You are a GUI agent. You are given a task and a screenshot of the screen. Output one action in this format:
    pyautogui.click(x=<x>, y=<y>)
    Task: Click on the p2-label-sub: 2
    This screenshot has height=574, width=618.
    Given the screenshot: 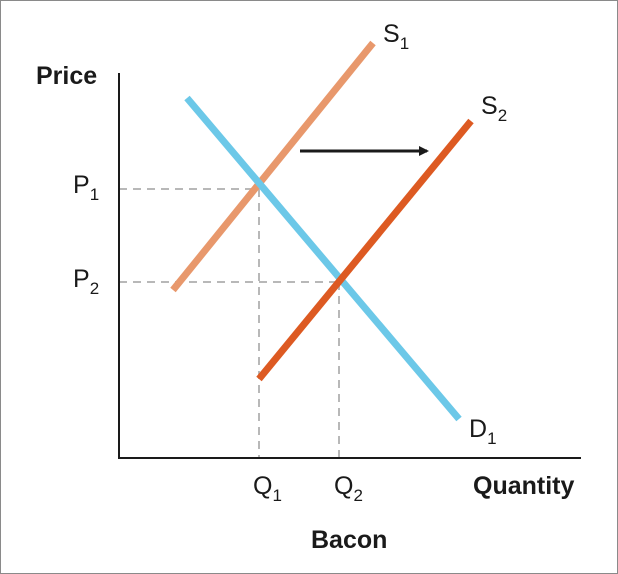 What is the action you would take?
    pyautogui.click(x=94, y=288)
    